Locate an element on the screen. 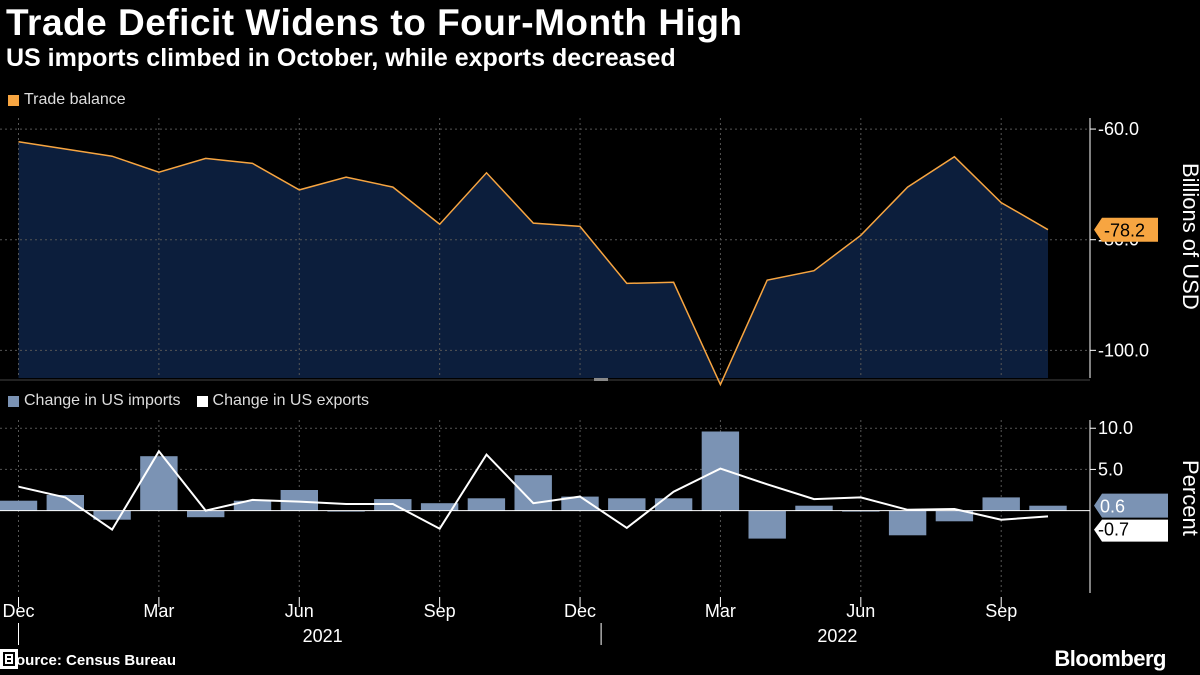 The height and width of the screenshot is (675, 1200). x-tick-label-5: Mar is located at coordinates (720, 611).